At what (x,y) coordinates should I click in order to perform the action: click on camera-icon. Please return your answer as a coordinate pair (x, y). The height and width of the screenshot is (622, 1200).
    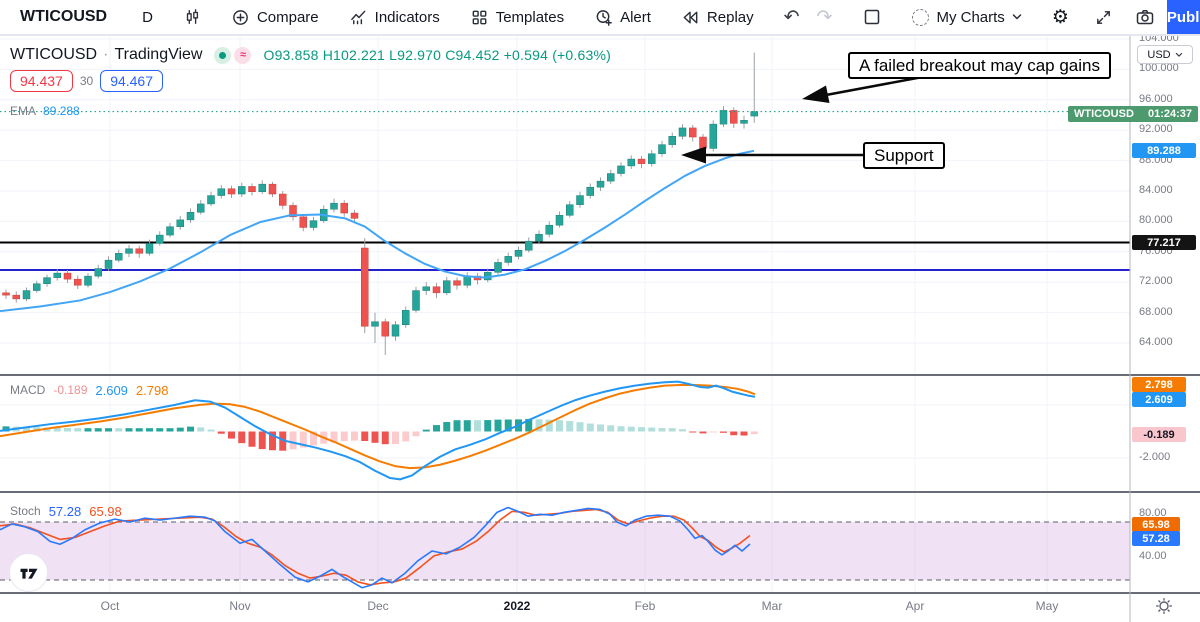
    Looking at the image, I should click on (1145, 17).